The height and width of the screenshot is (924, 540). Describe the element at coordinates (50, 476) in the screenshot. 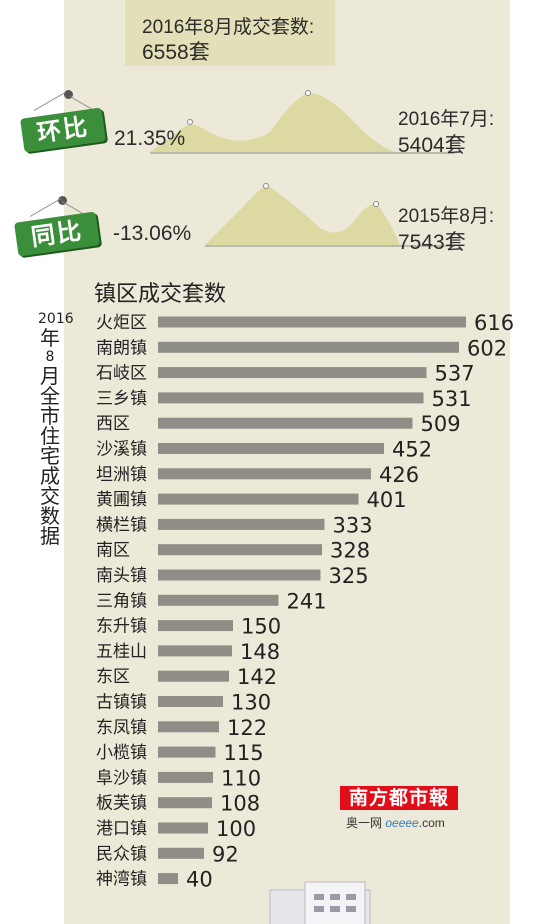

I see `vertical-title-glyph: 成` at that location.